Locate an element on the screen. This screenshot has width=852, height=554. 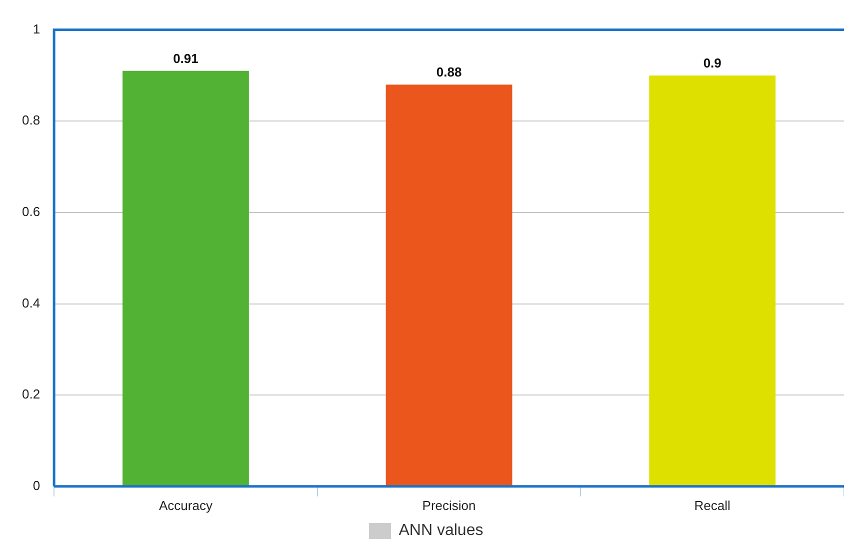
data-label: 0.91 is located at coordinates (185, 58).